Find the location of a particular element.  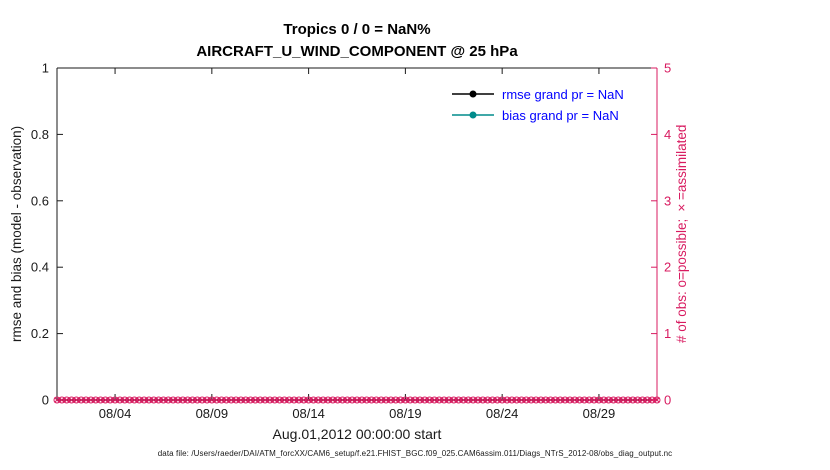

x-tick-label: 08/19 is located at coordinates (405, 413).